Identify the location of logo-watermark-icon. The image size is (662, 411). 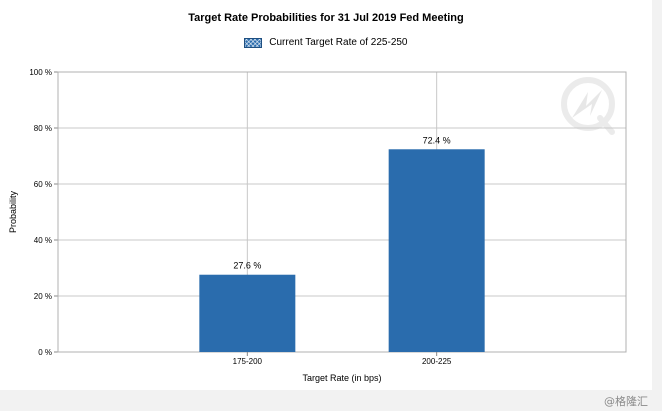
(588, 106).